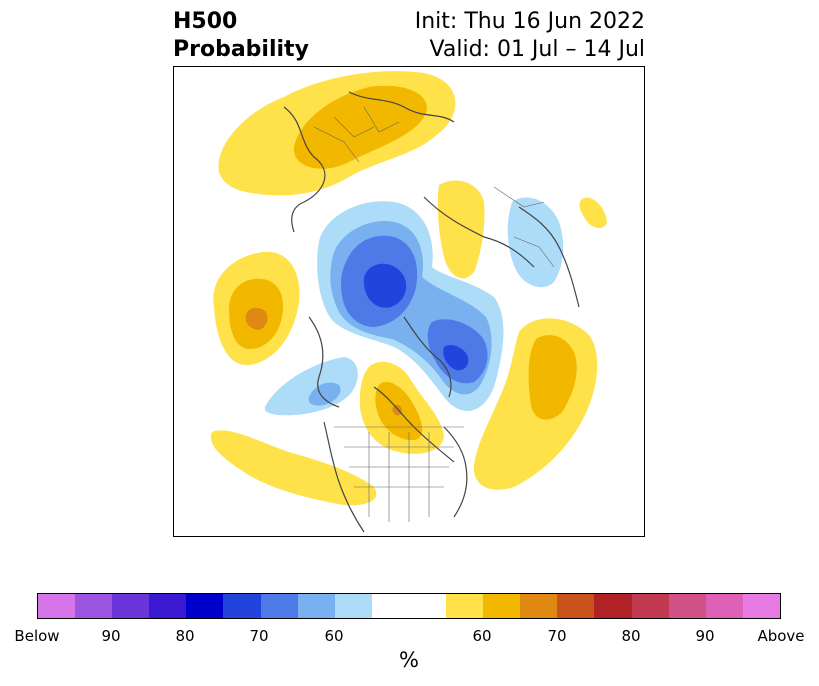  I want to click on contour-siberia, so click(461, 229).